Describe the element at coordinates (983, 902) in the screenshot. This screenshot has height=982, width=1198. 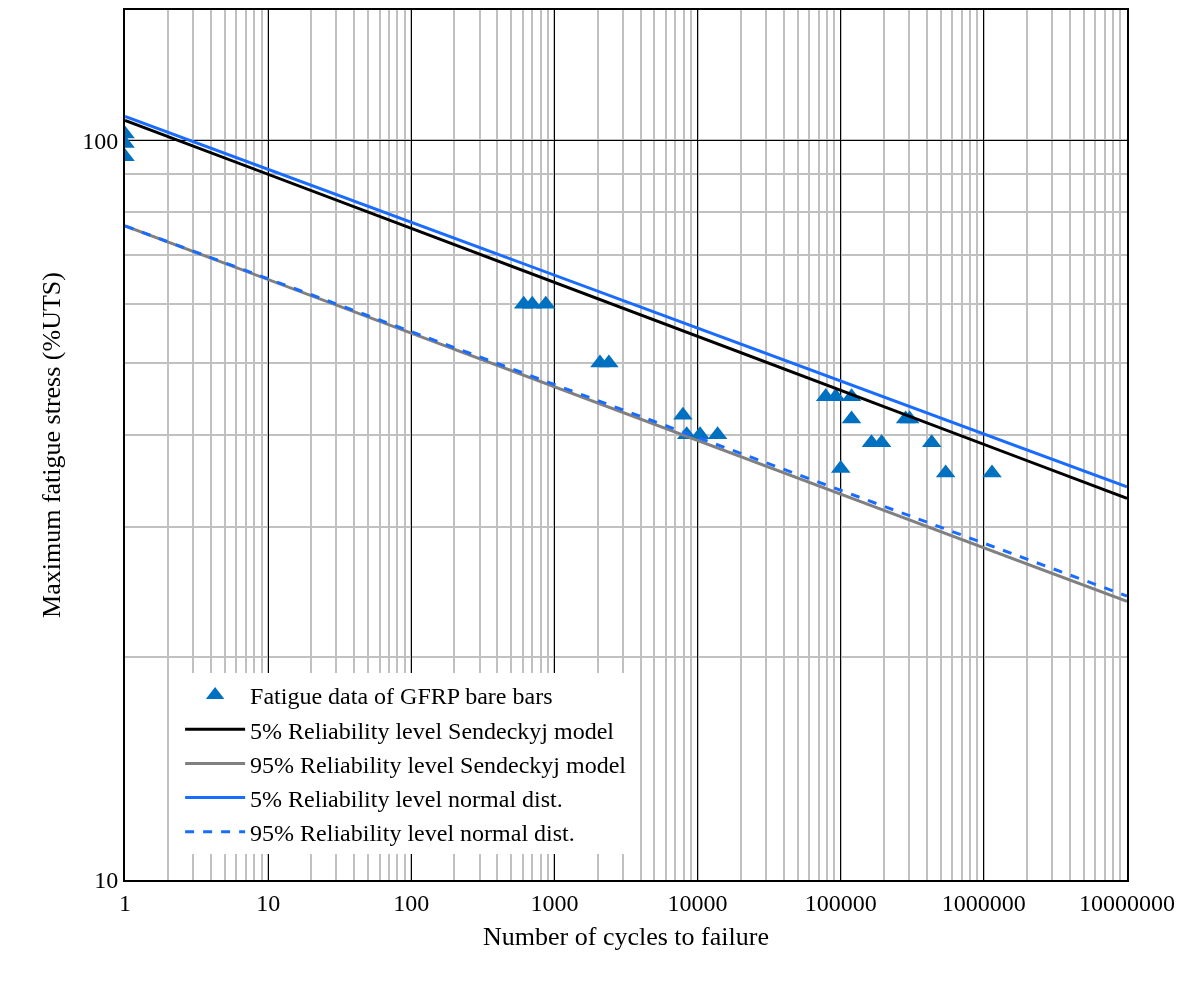
I see `x-tick-label: 1000000` at that location.